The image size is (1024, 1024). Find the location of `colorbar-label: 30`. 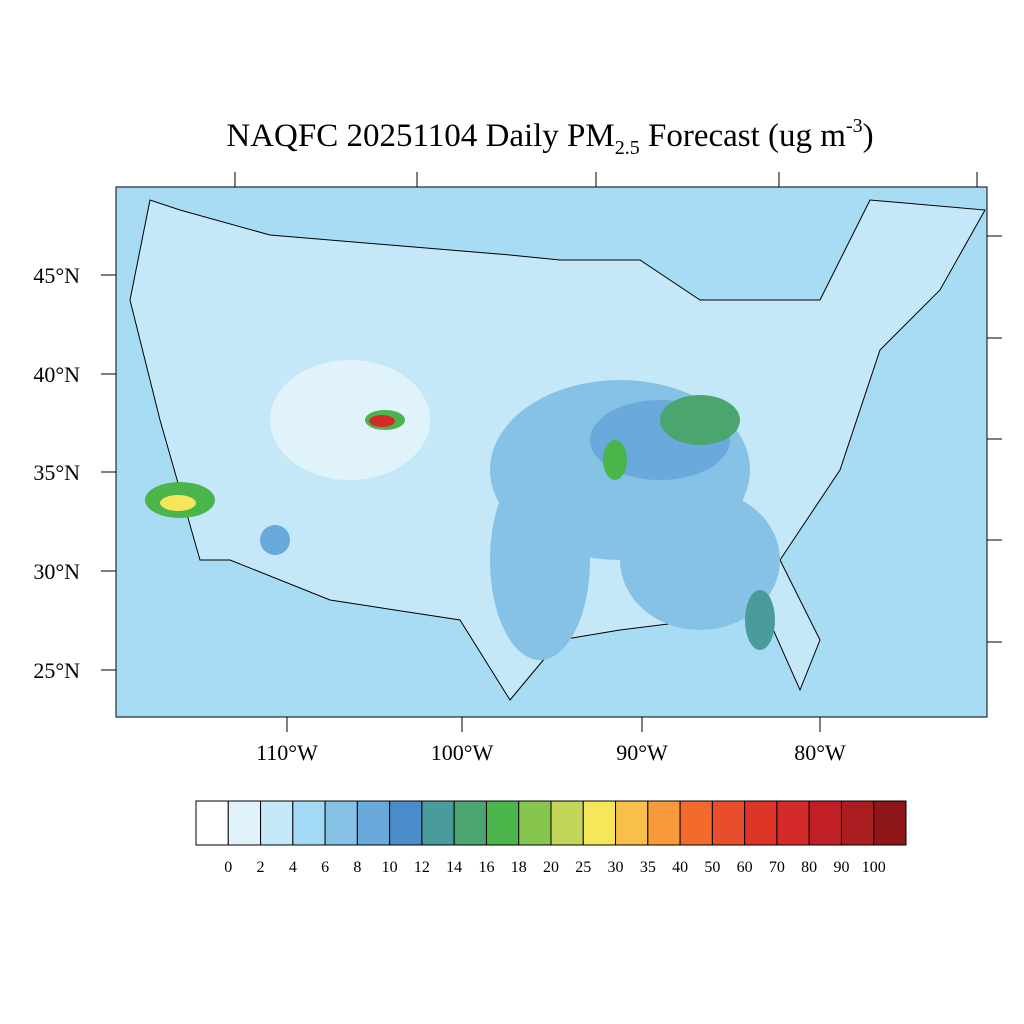

colorbar-label: 30 is located at coordinates (616, 867).